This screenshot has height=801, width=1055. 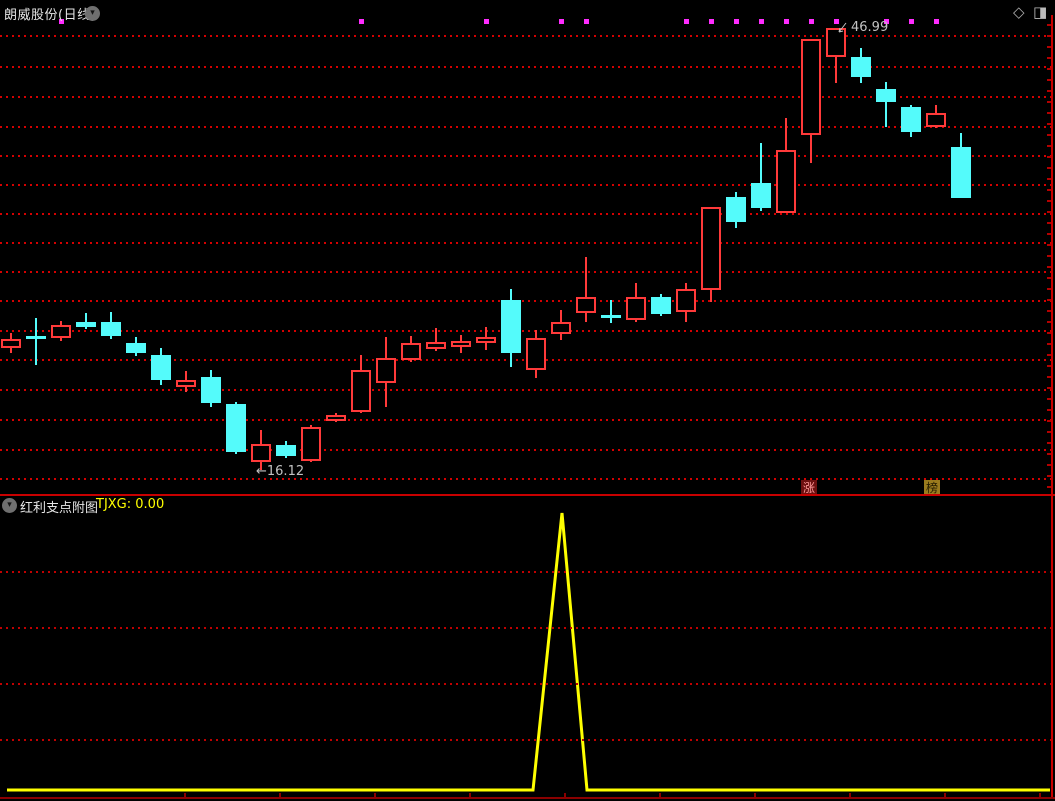 I want to click on sub-panel-title: 红利支点附图, so click(x=59, y=508).